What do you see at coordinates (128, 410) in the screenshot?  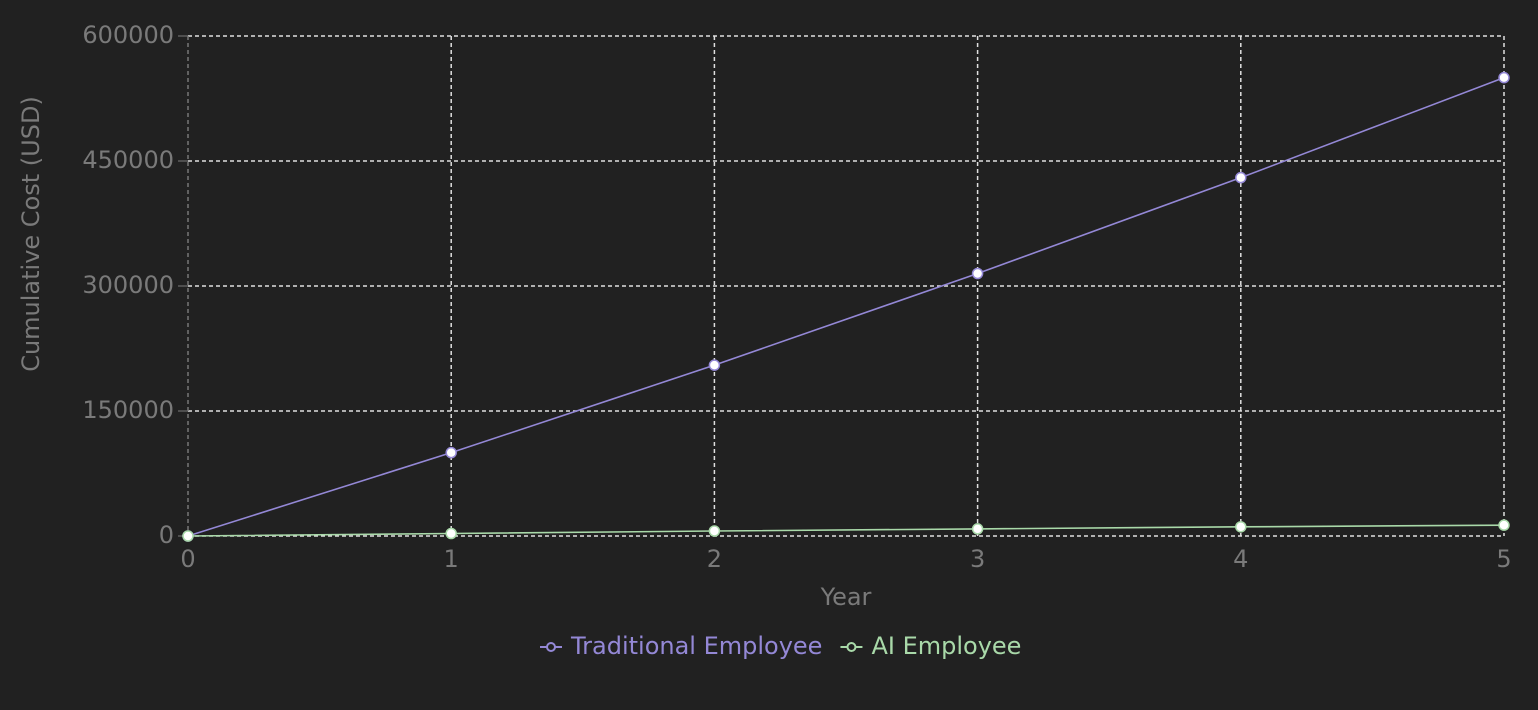 I see `y-tick-label: 150000` at bounding box center [128, 410].